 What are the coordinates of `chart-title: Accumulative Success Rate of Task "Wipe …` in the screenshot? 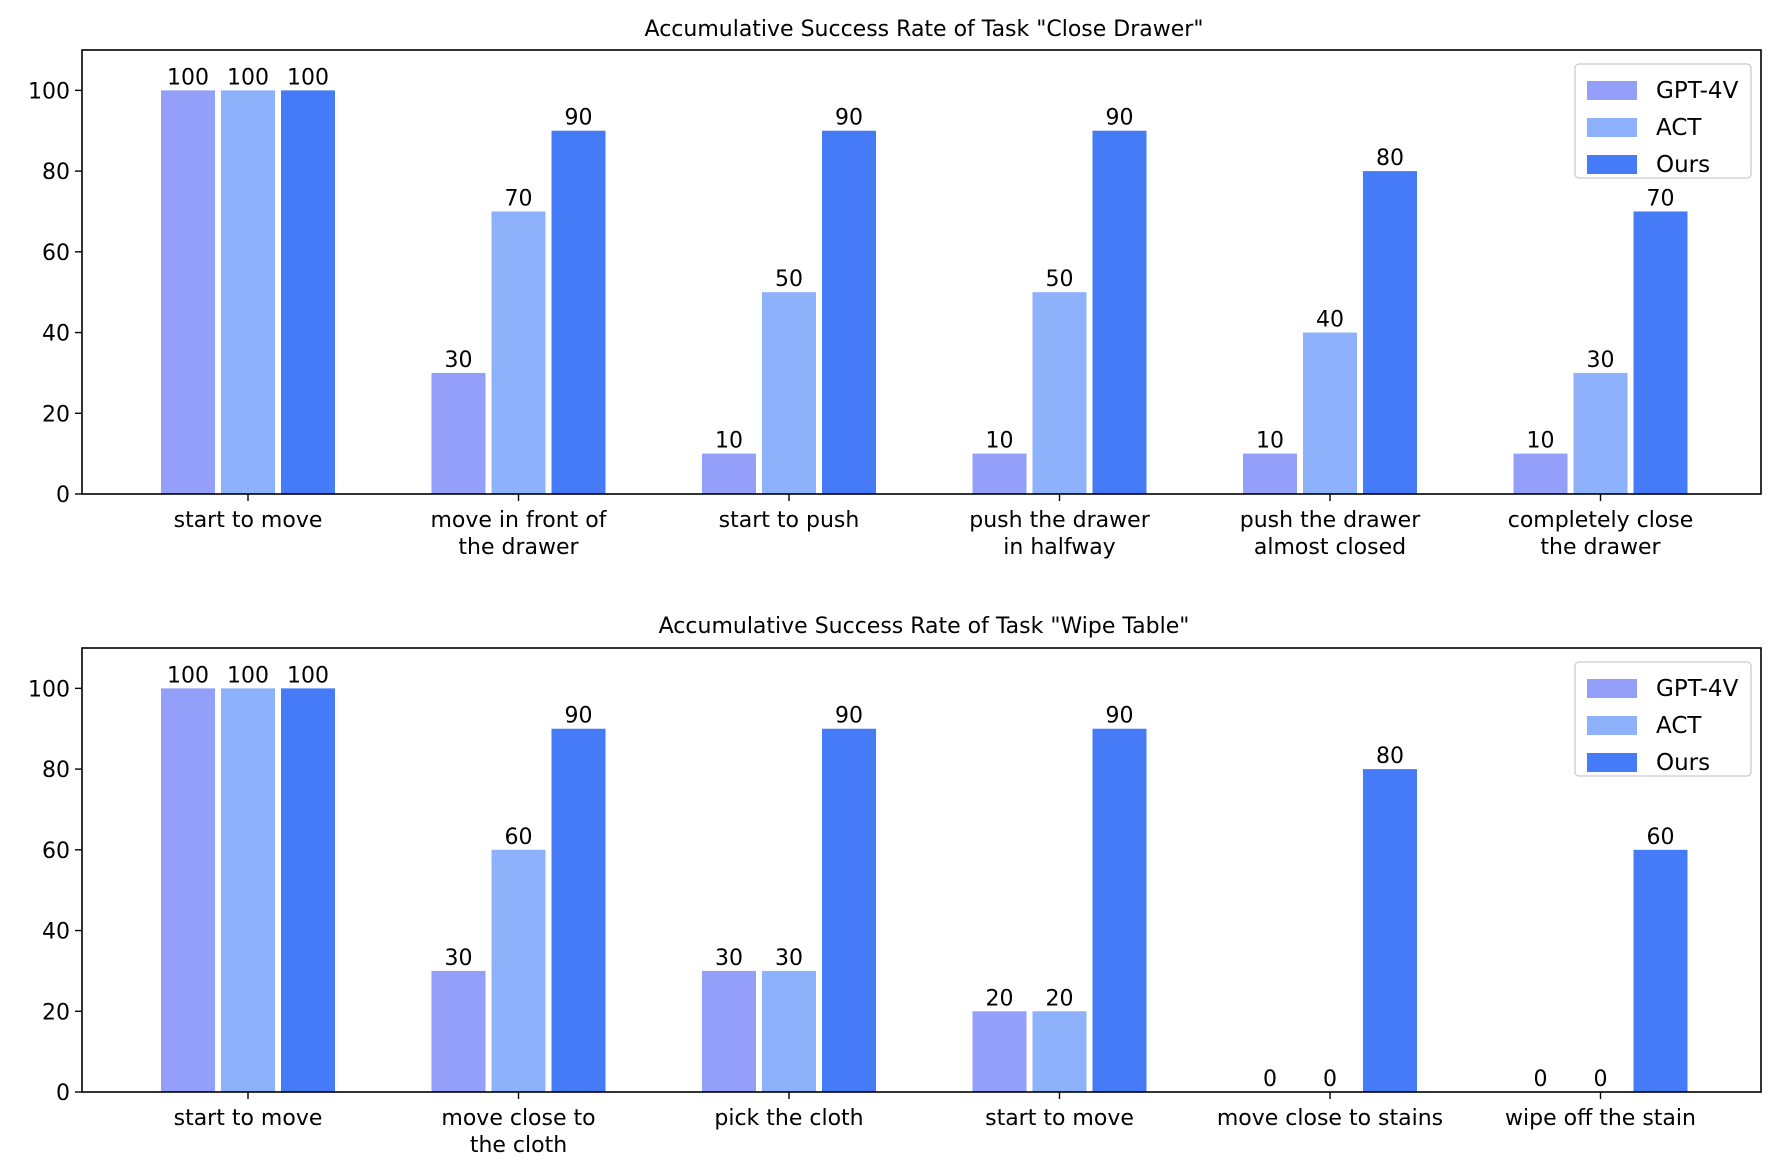 It's located at (924, 626).